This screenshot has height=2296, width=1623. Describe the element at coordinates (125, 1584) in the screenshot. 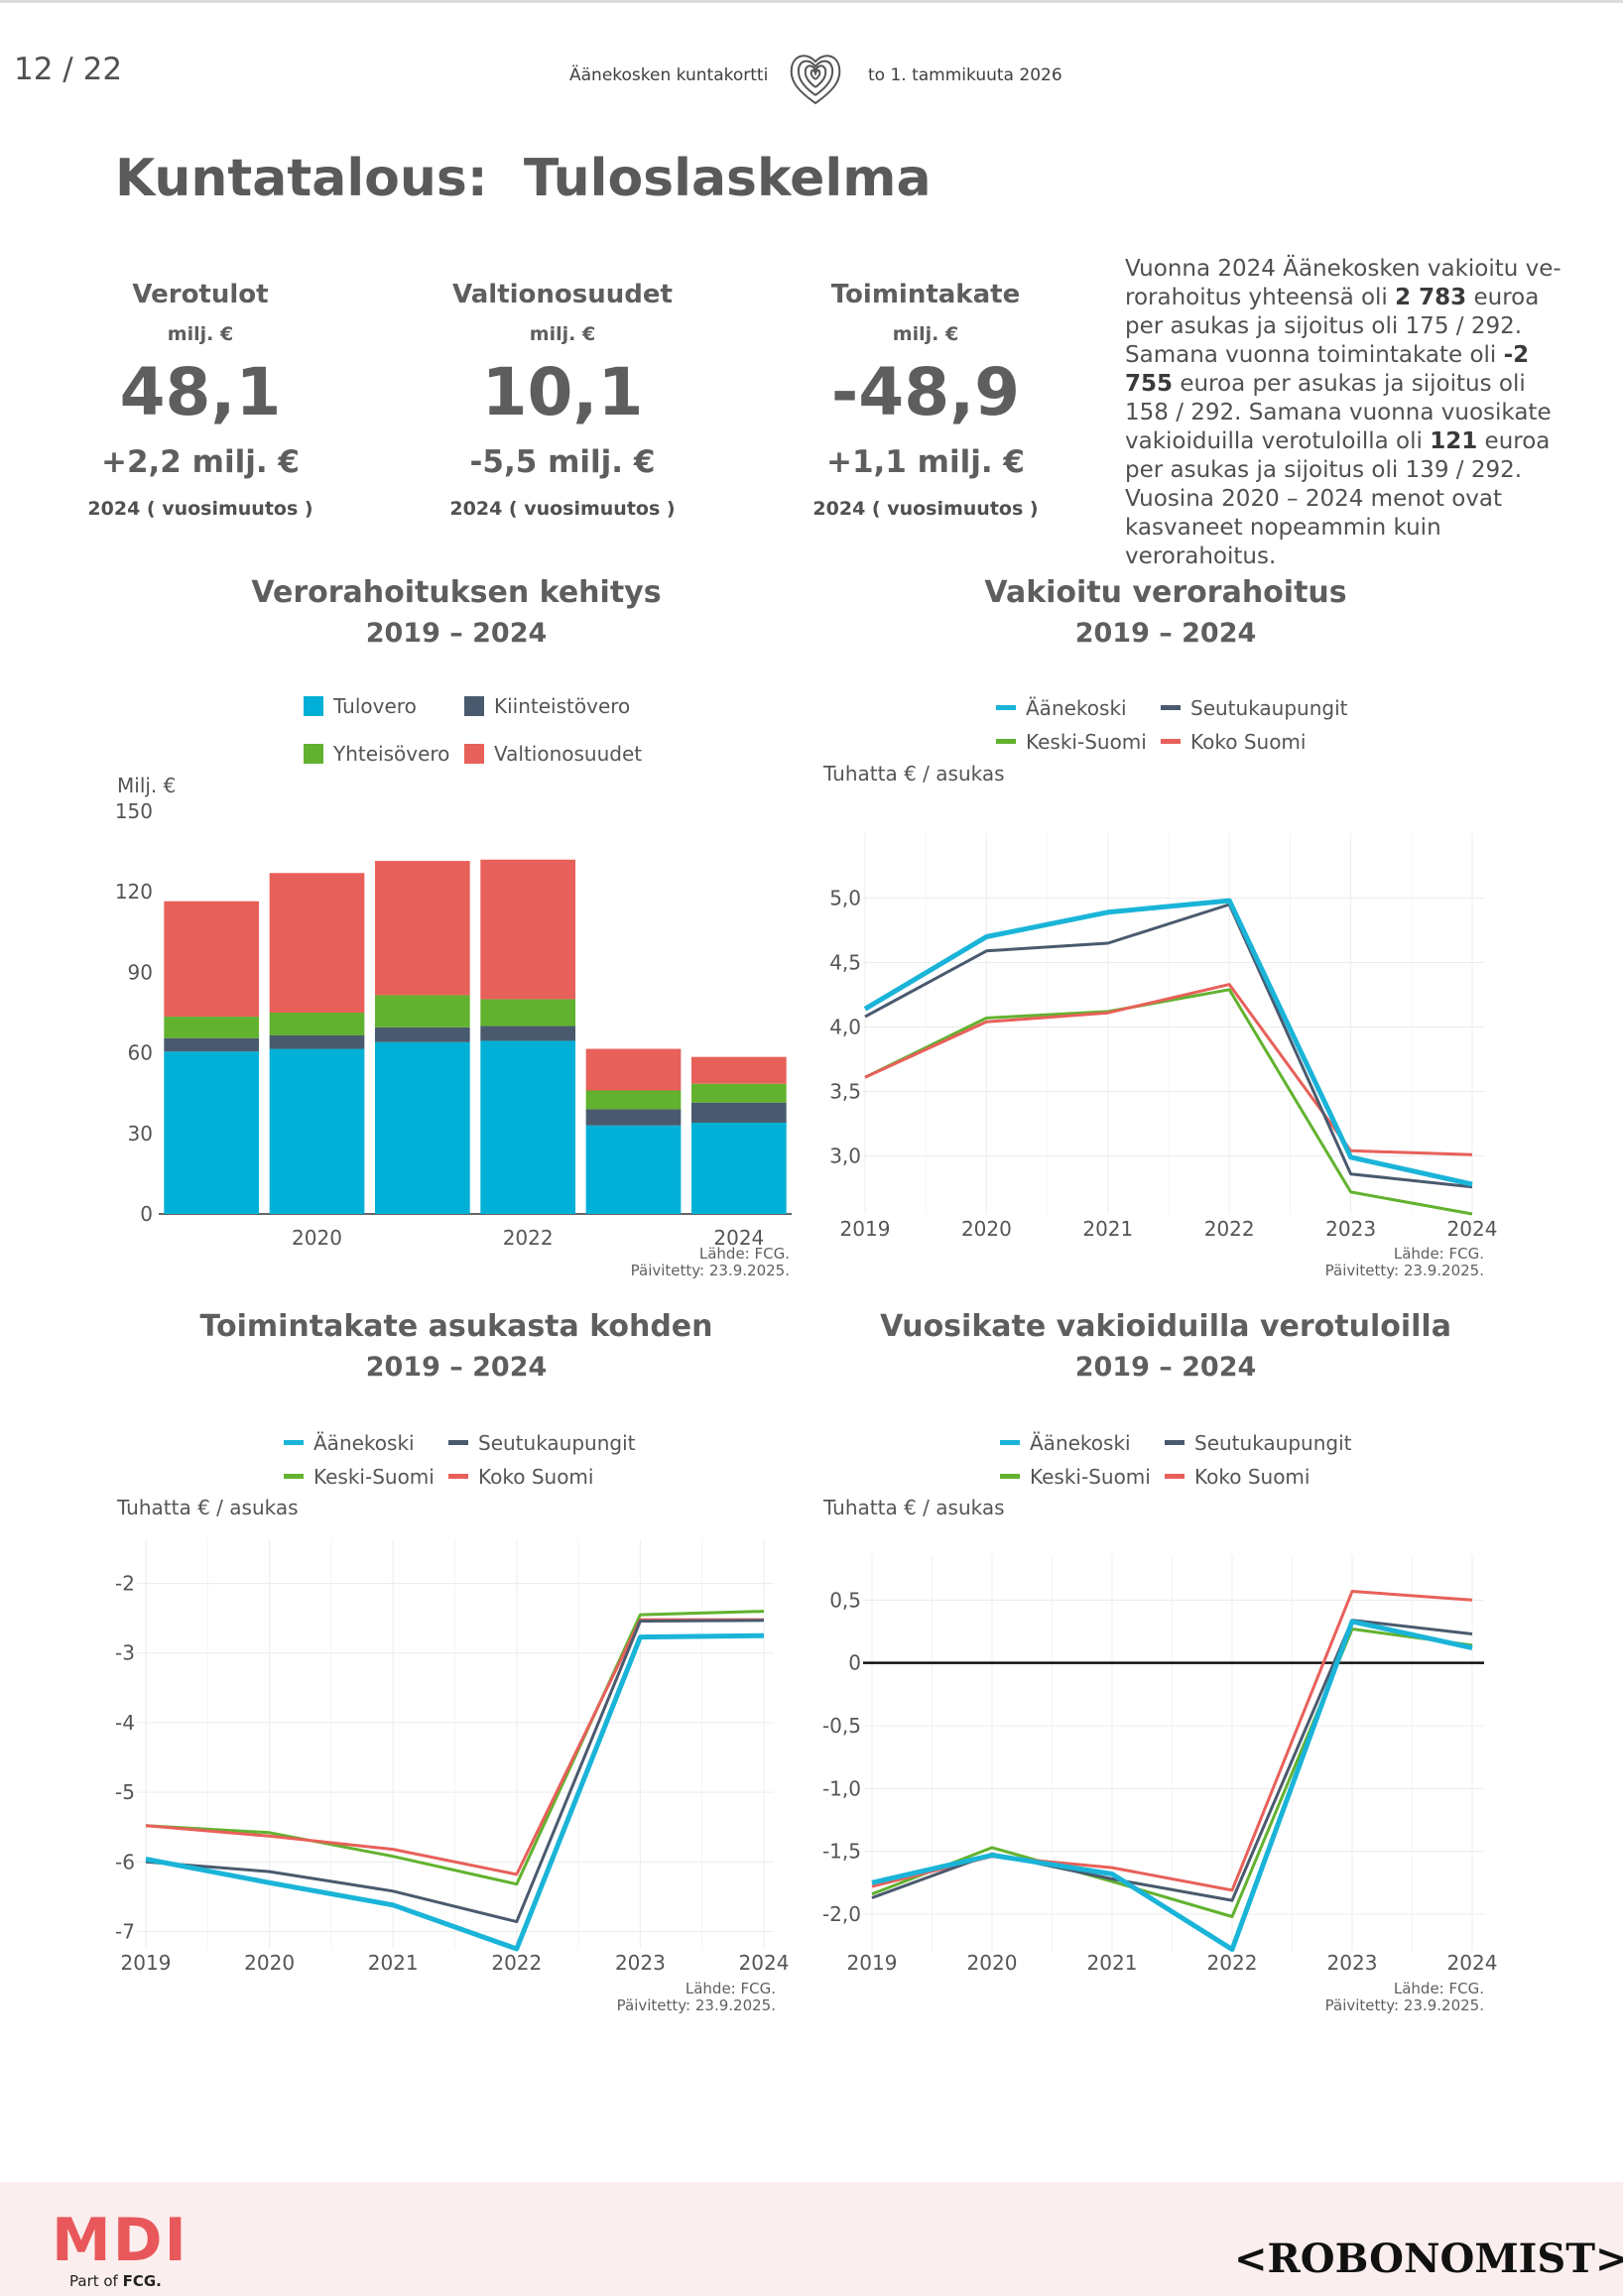

I see `y-tick-label: -2` at that location.